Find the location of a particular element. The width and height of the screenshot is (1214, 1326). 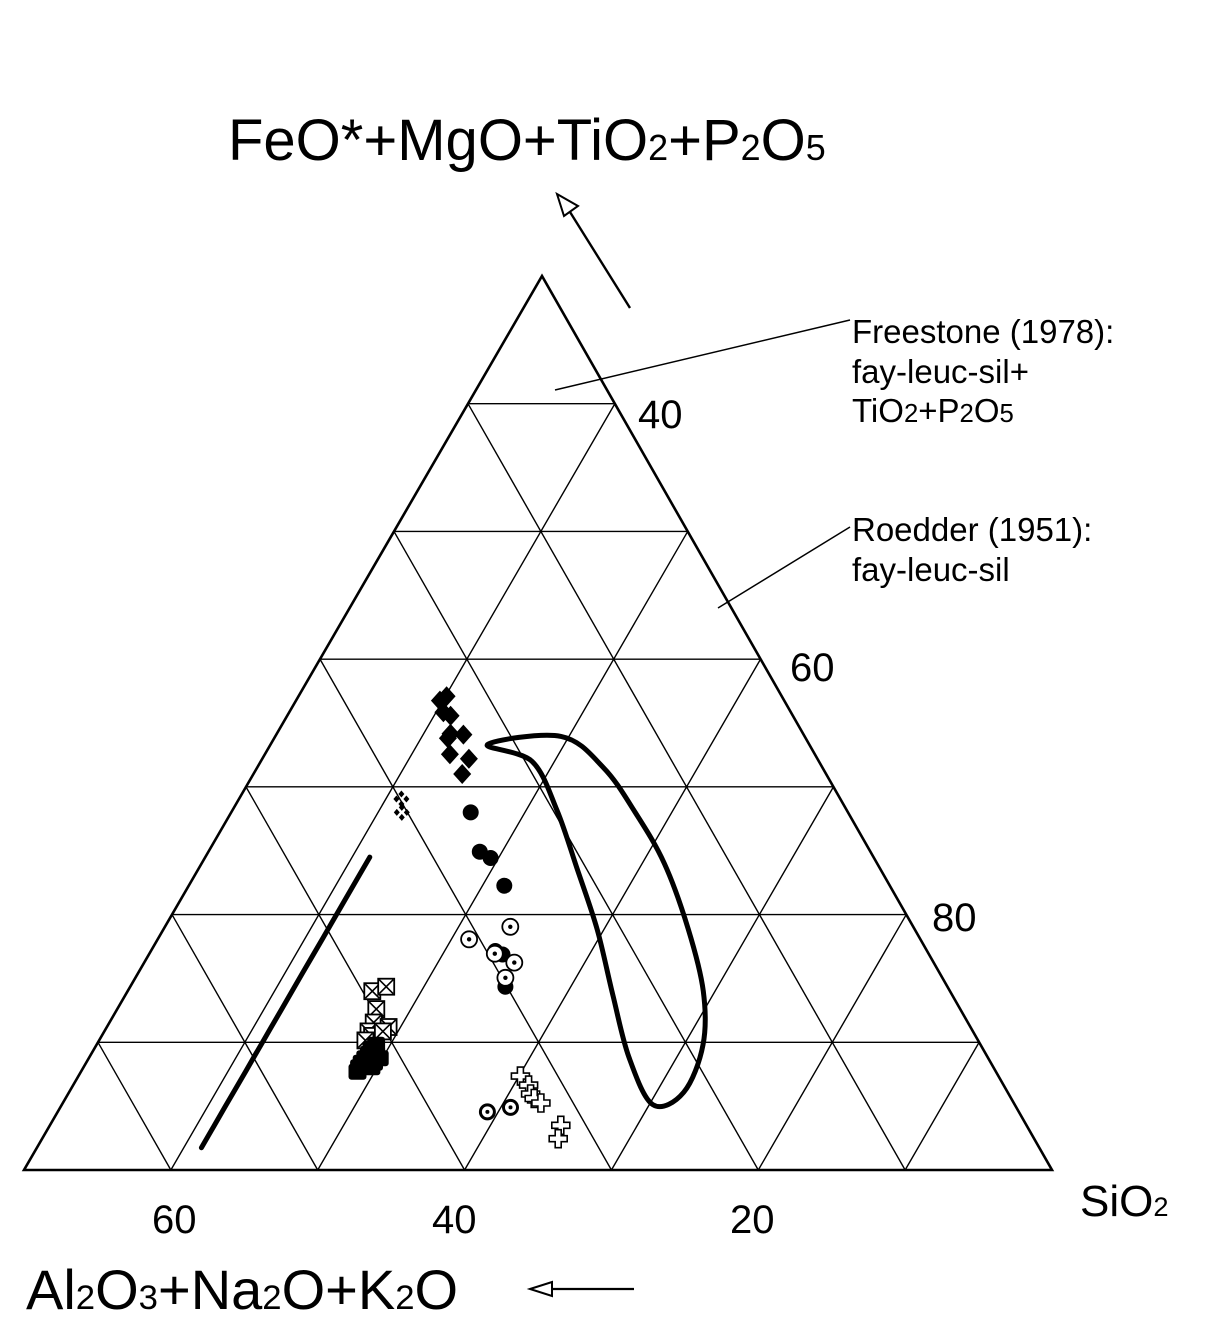

top-tick-label: 80 is located at coordinates (954, 918).